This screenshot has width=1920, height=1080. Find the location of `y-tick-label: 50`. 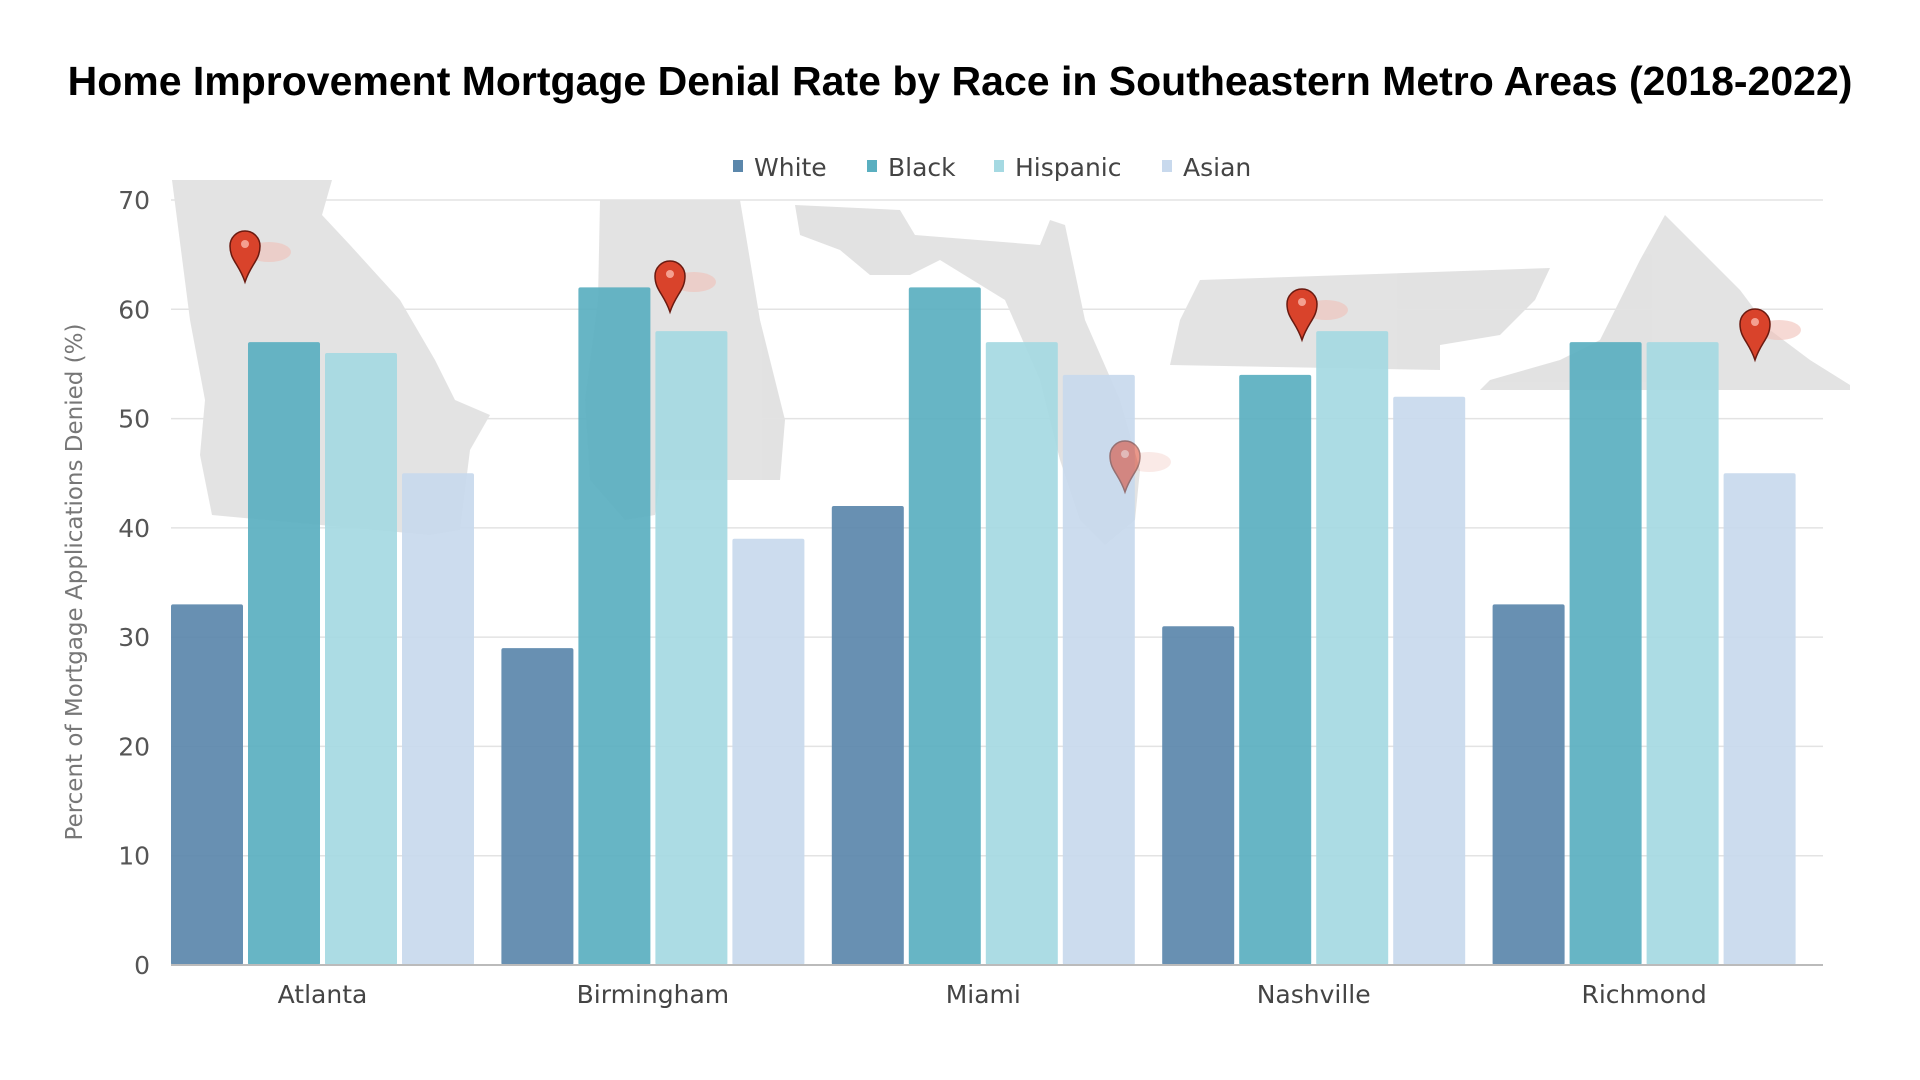

y-tick-label: 50 is located at coordinates (134, 419).